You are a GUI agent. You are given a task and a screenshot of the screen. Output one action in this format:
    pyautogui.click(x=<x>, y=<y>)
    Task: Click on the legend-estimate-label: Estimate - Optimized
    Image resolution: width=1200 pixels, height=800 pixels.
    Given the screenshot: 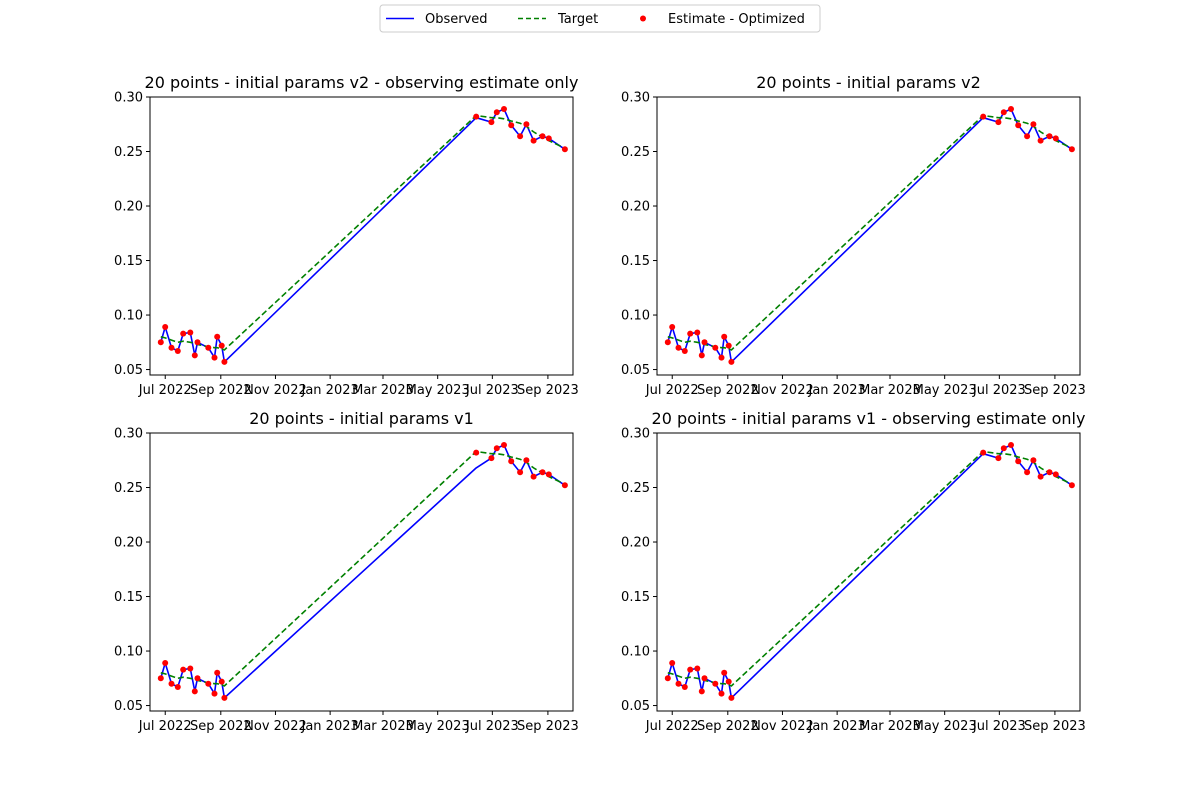 What is the action you would take?
    pyautogui.click(x=736, y=19)
    